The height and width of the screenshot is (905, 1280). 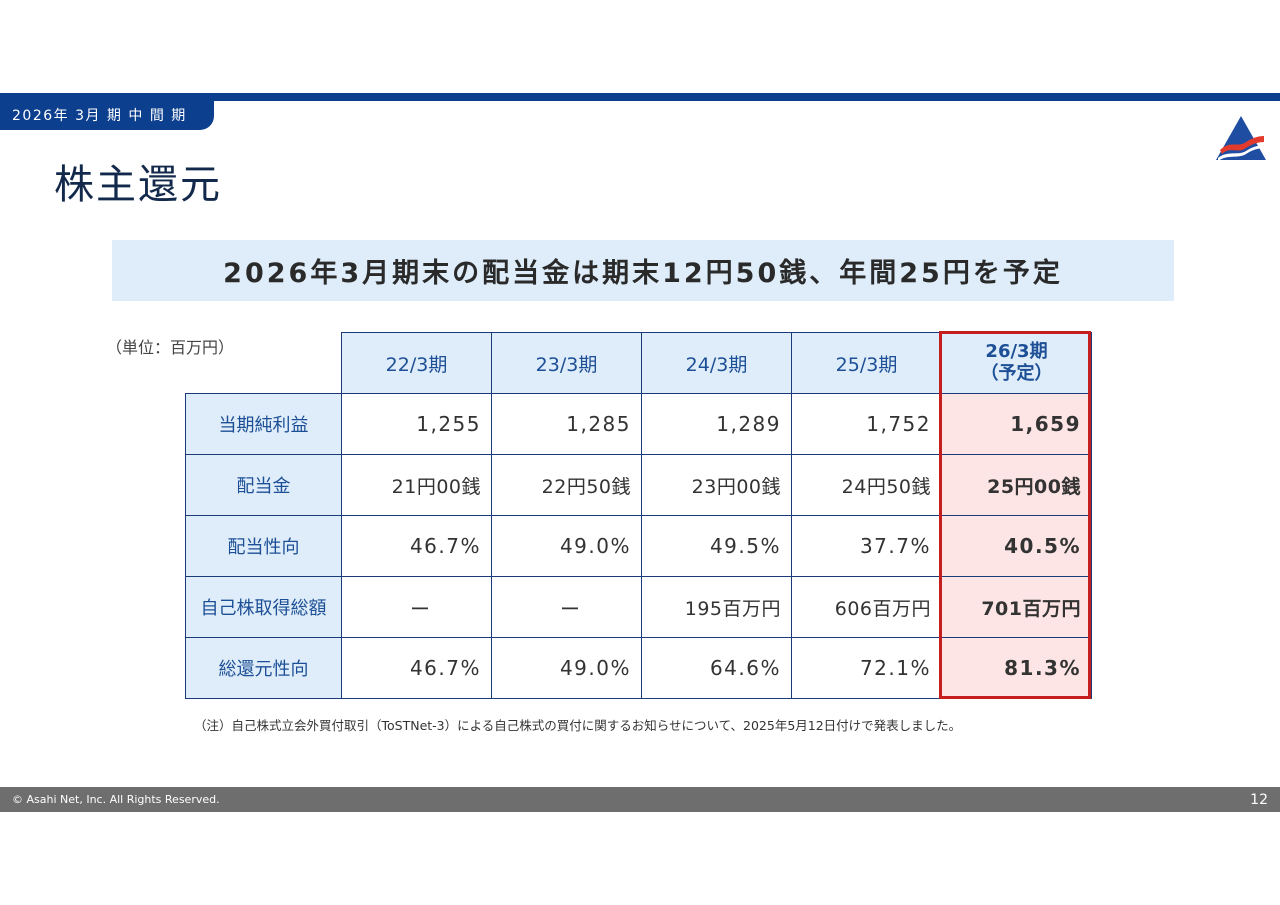 What do you see at coordinates (1259, 799) in the screenshot?
I see `page-number: 12` at bounding box center [1259, 799].